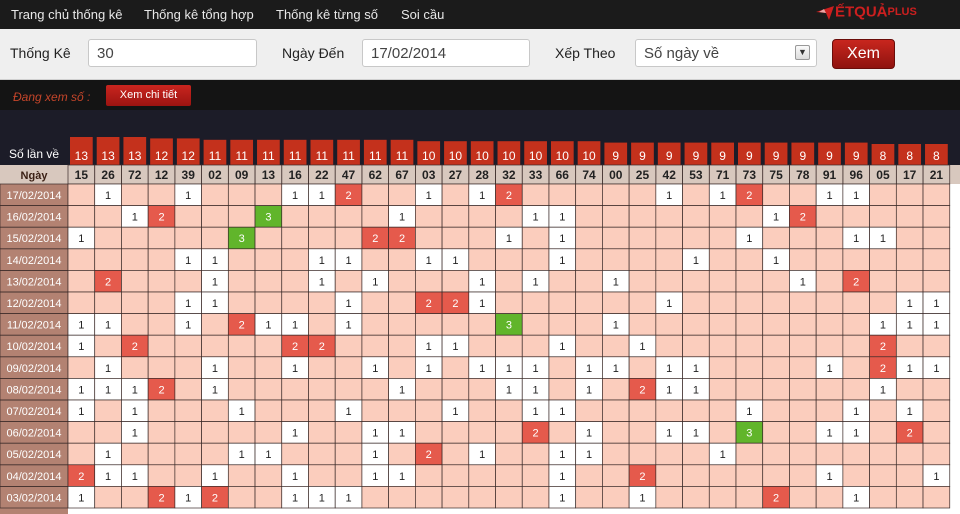 The height and width of the screenshot is (514, 960). I want to click on stats-days-input: 30, so click(172, 53).